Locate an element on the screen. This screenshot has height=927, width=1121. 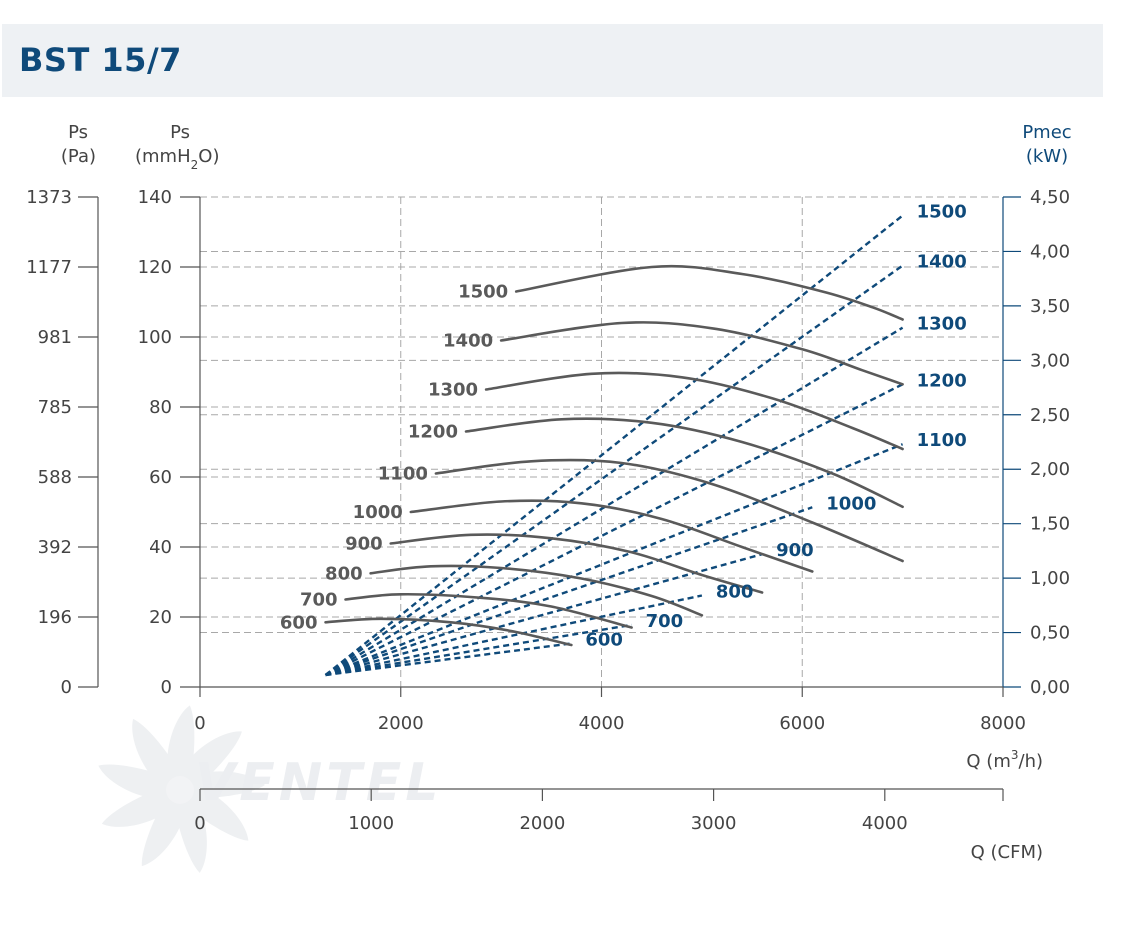
pressure-curve-label: 800 is located at coordinates (344, 573).